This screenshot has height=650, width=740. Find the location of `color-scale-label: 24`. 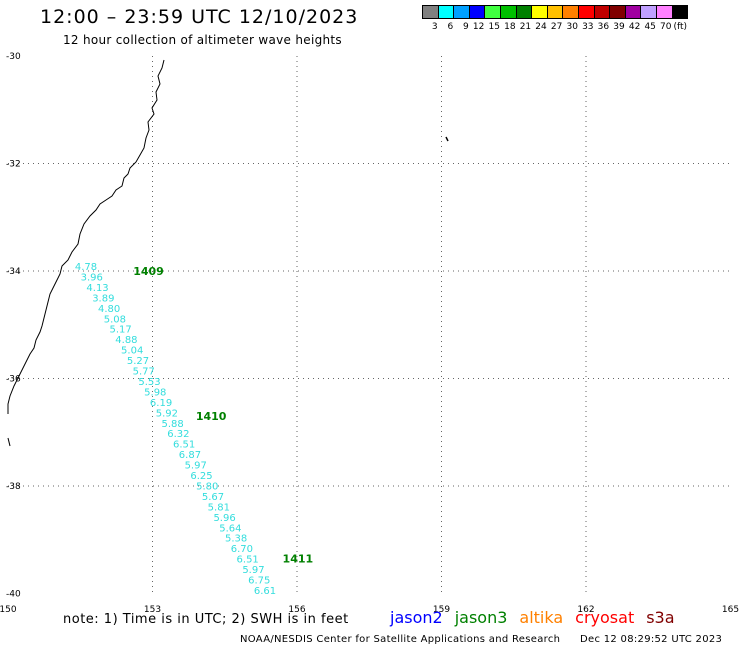

color-scale-label: 24 is located at coordinates (541, 27).